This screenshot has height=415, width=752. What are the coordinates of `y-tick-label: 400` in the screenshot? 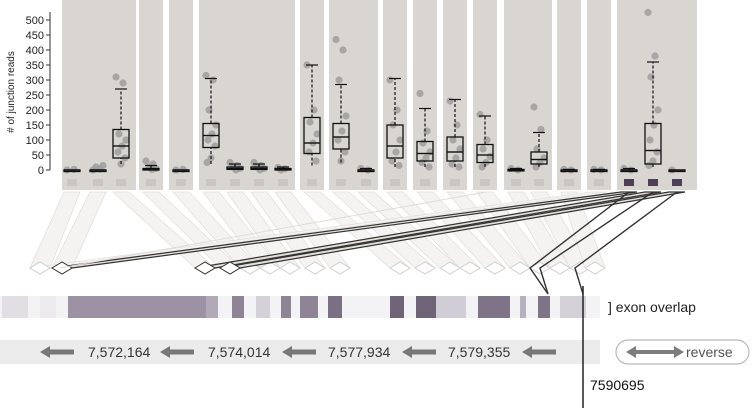 It's located at (35, 51).